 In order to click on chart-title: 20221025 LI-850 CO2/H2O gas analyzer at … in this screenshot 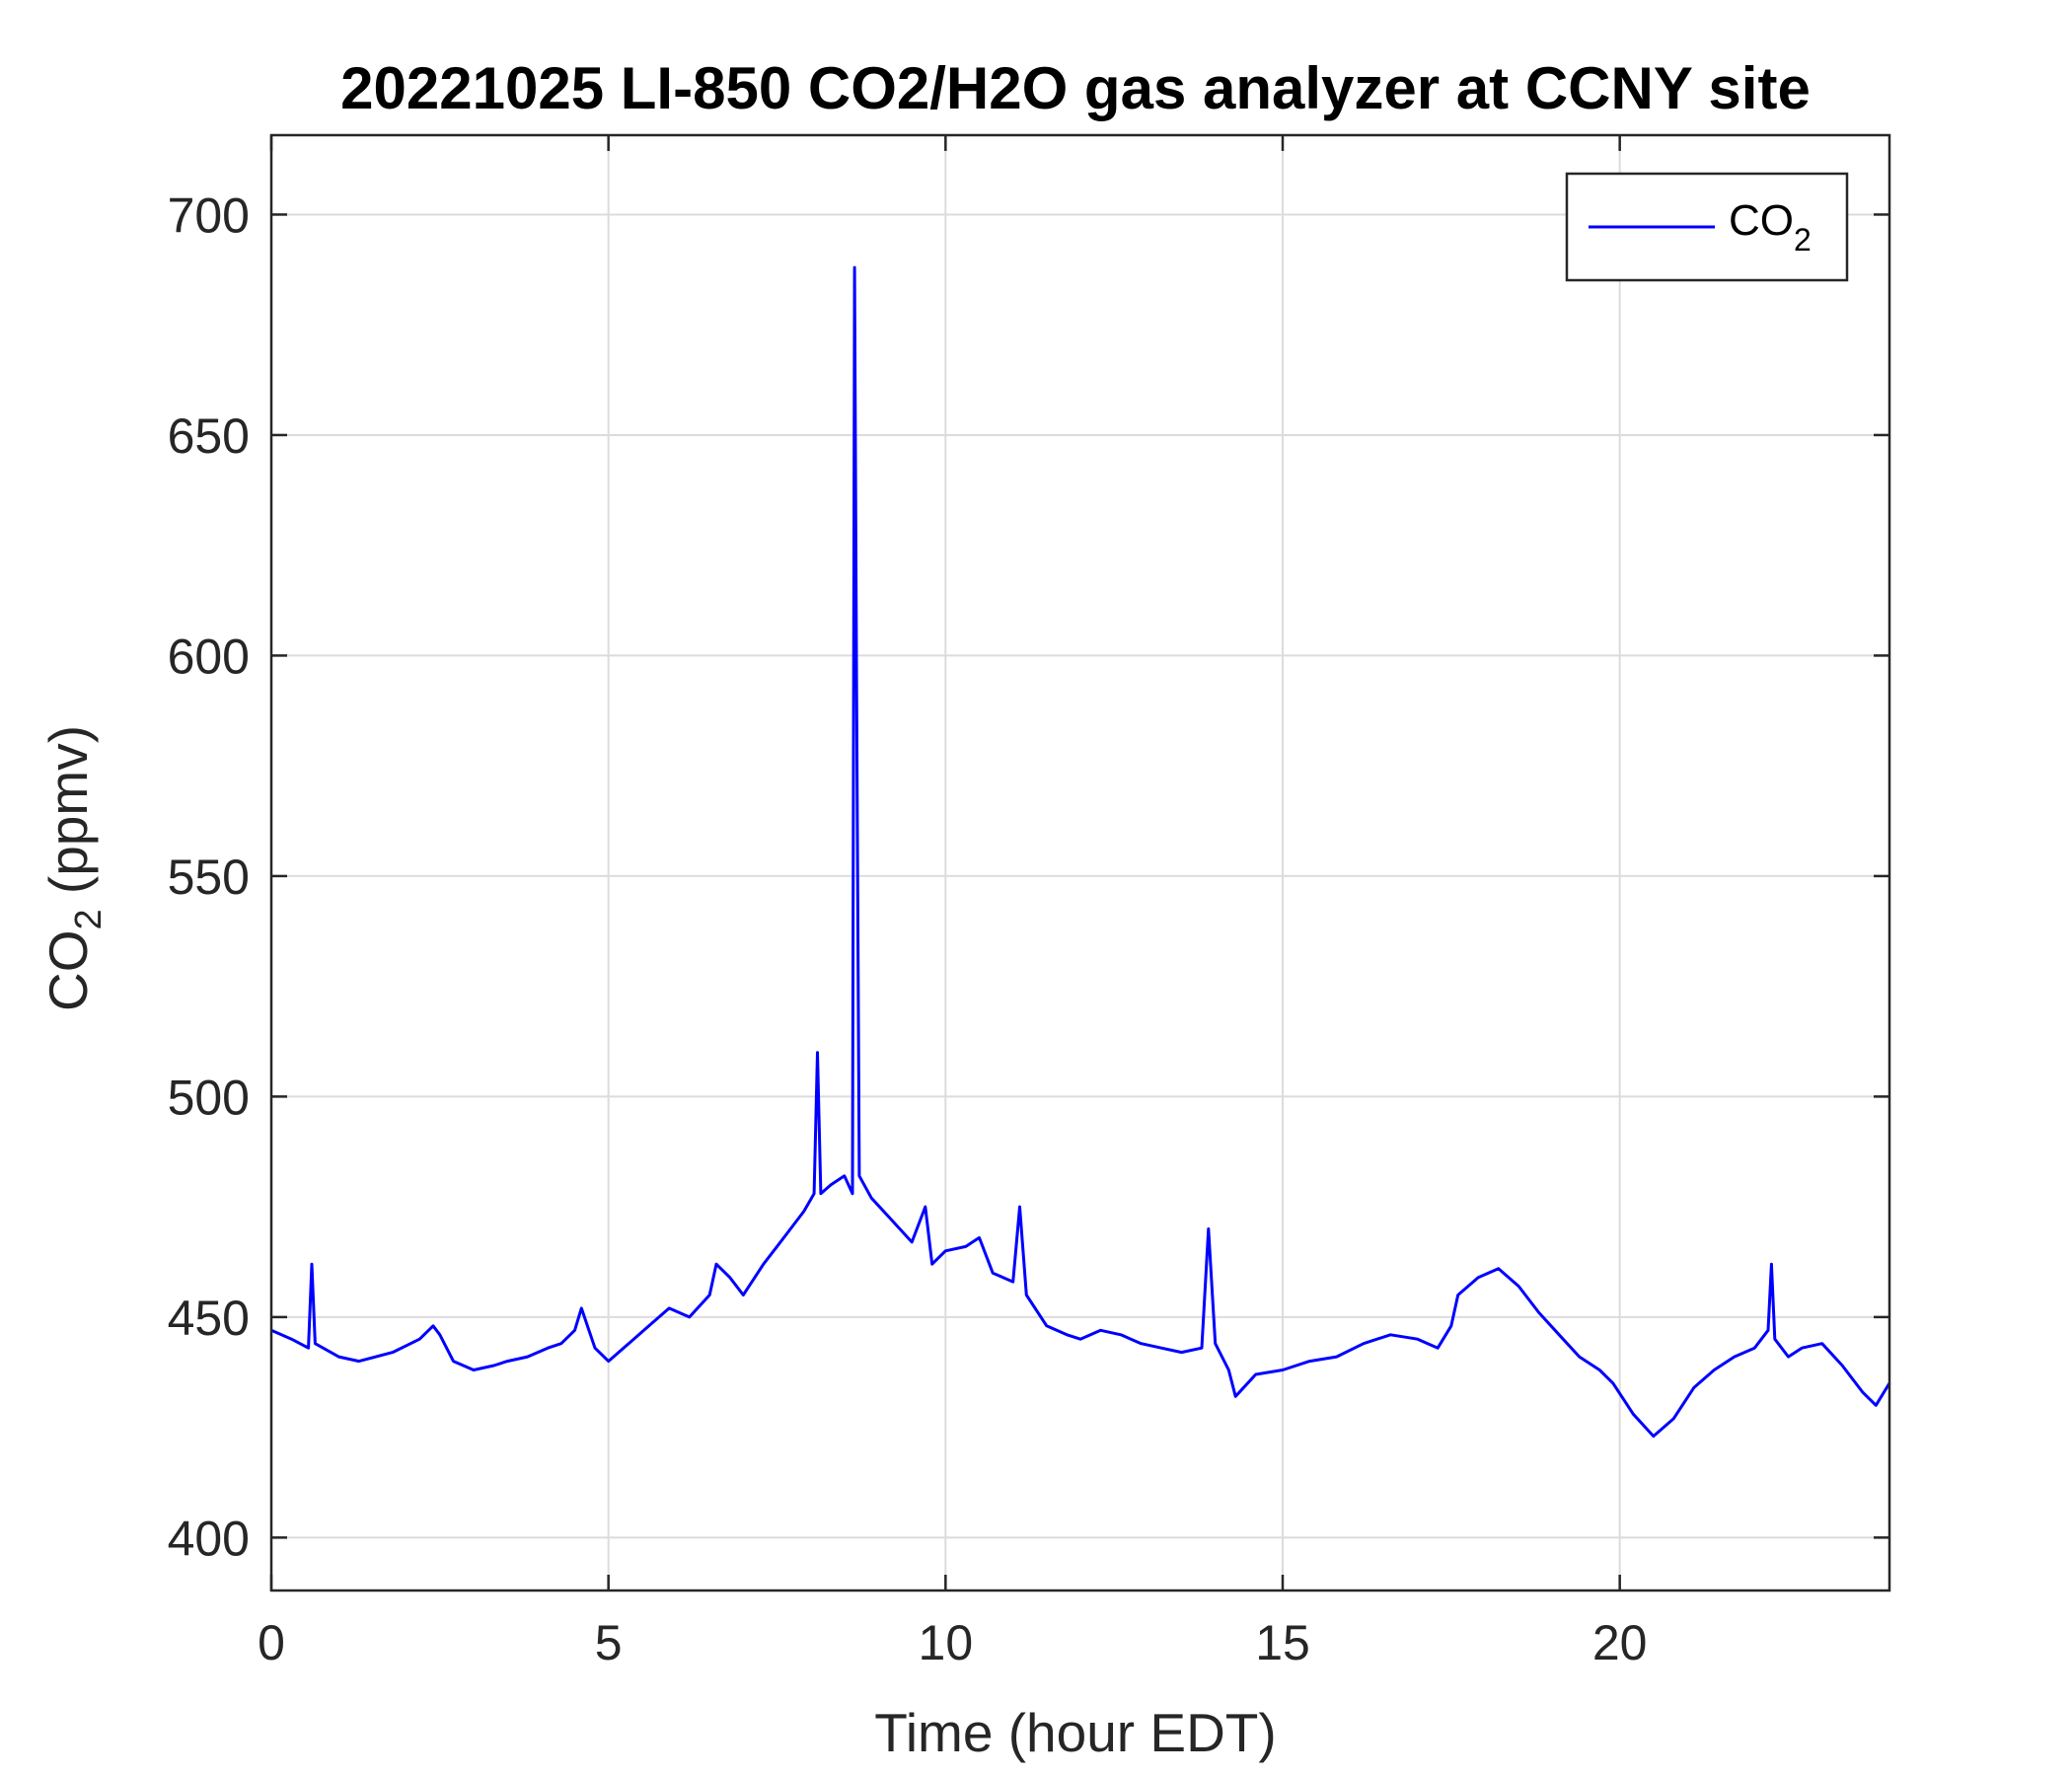, I will do `click(1076, 88)`.